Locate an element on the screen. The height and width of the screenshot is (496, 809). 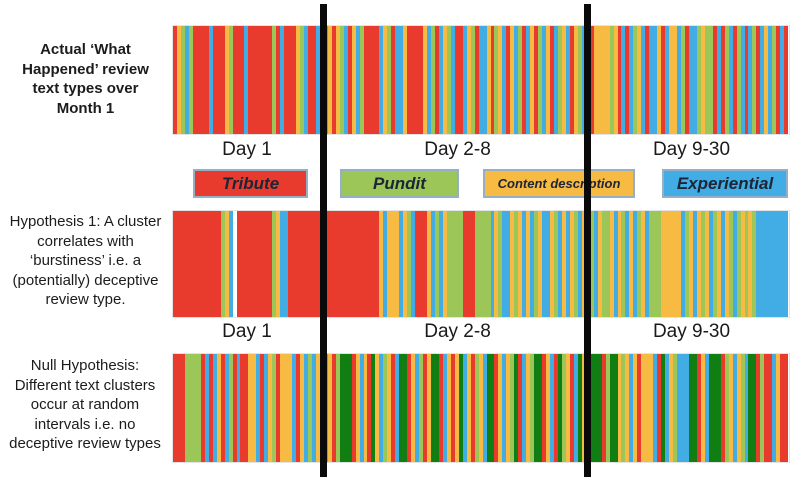
legend-experiential-label: Experiential is located at coordinates (725, 183).